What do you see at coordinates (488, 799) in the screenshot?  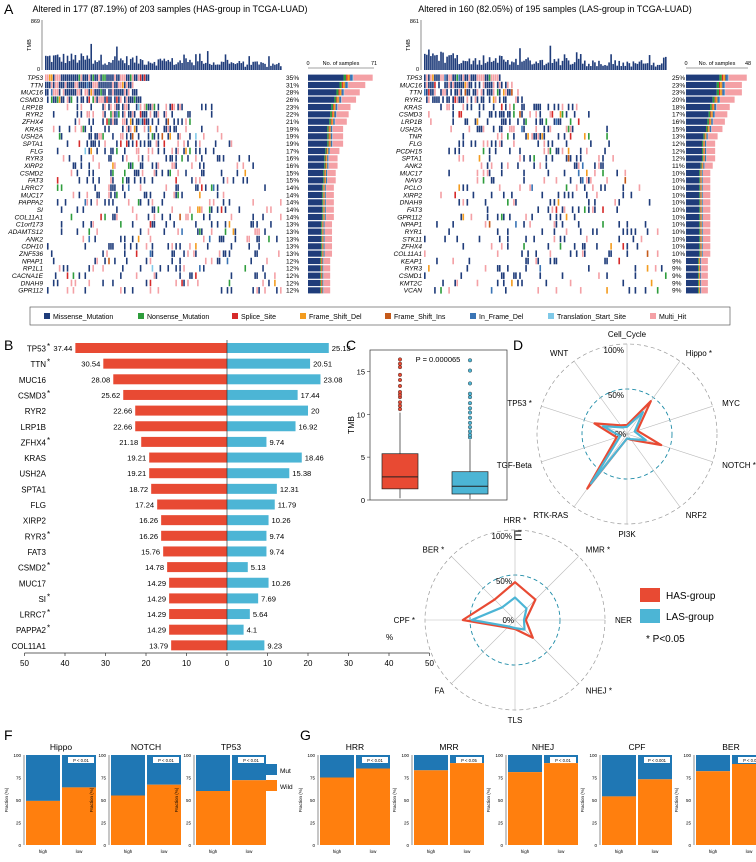 I see `stacked-y-label: Fraction (%)` at bounding box center [488, 799].